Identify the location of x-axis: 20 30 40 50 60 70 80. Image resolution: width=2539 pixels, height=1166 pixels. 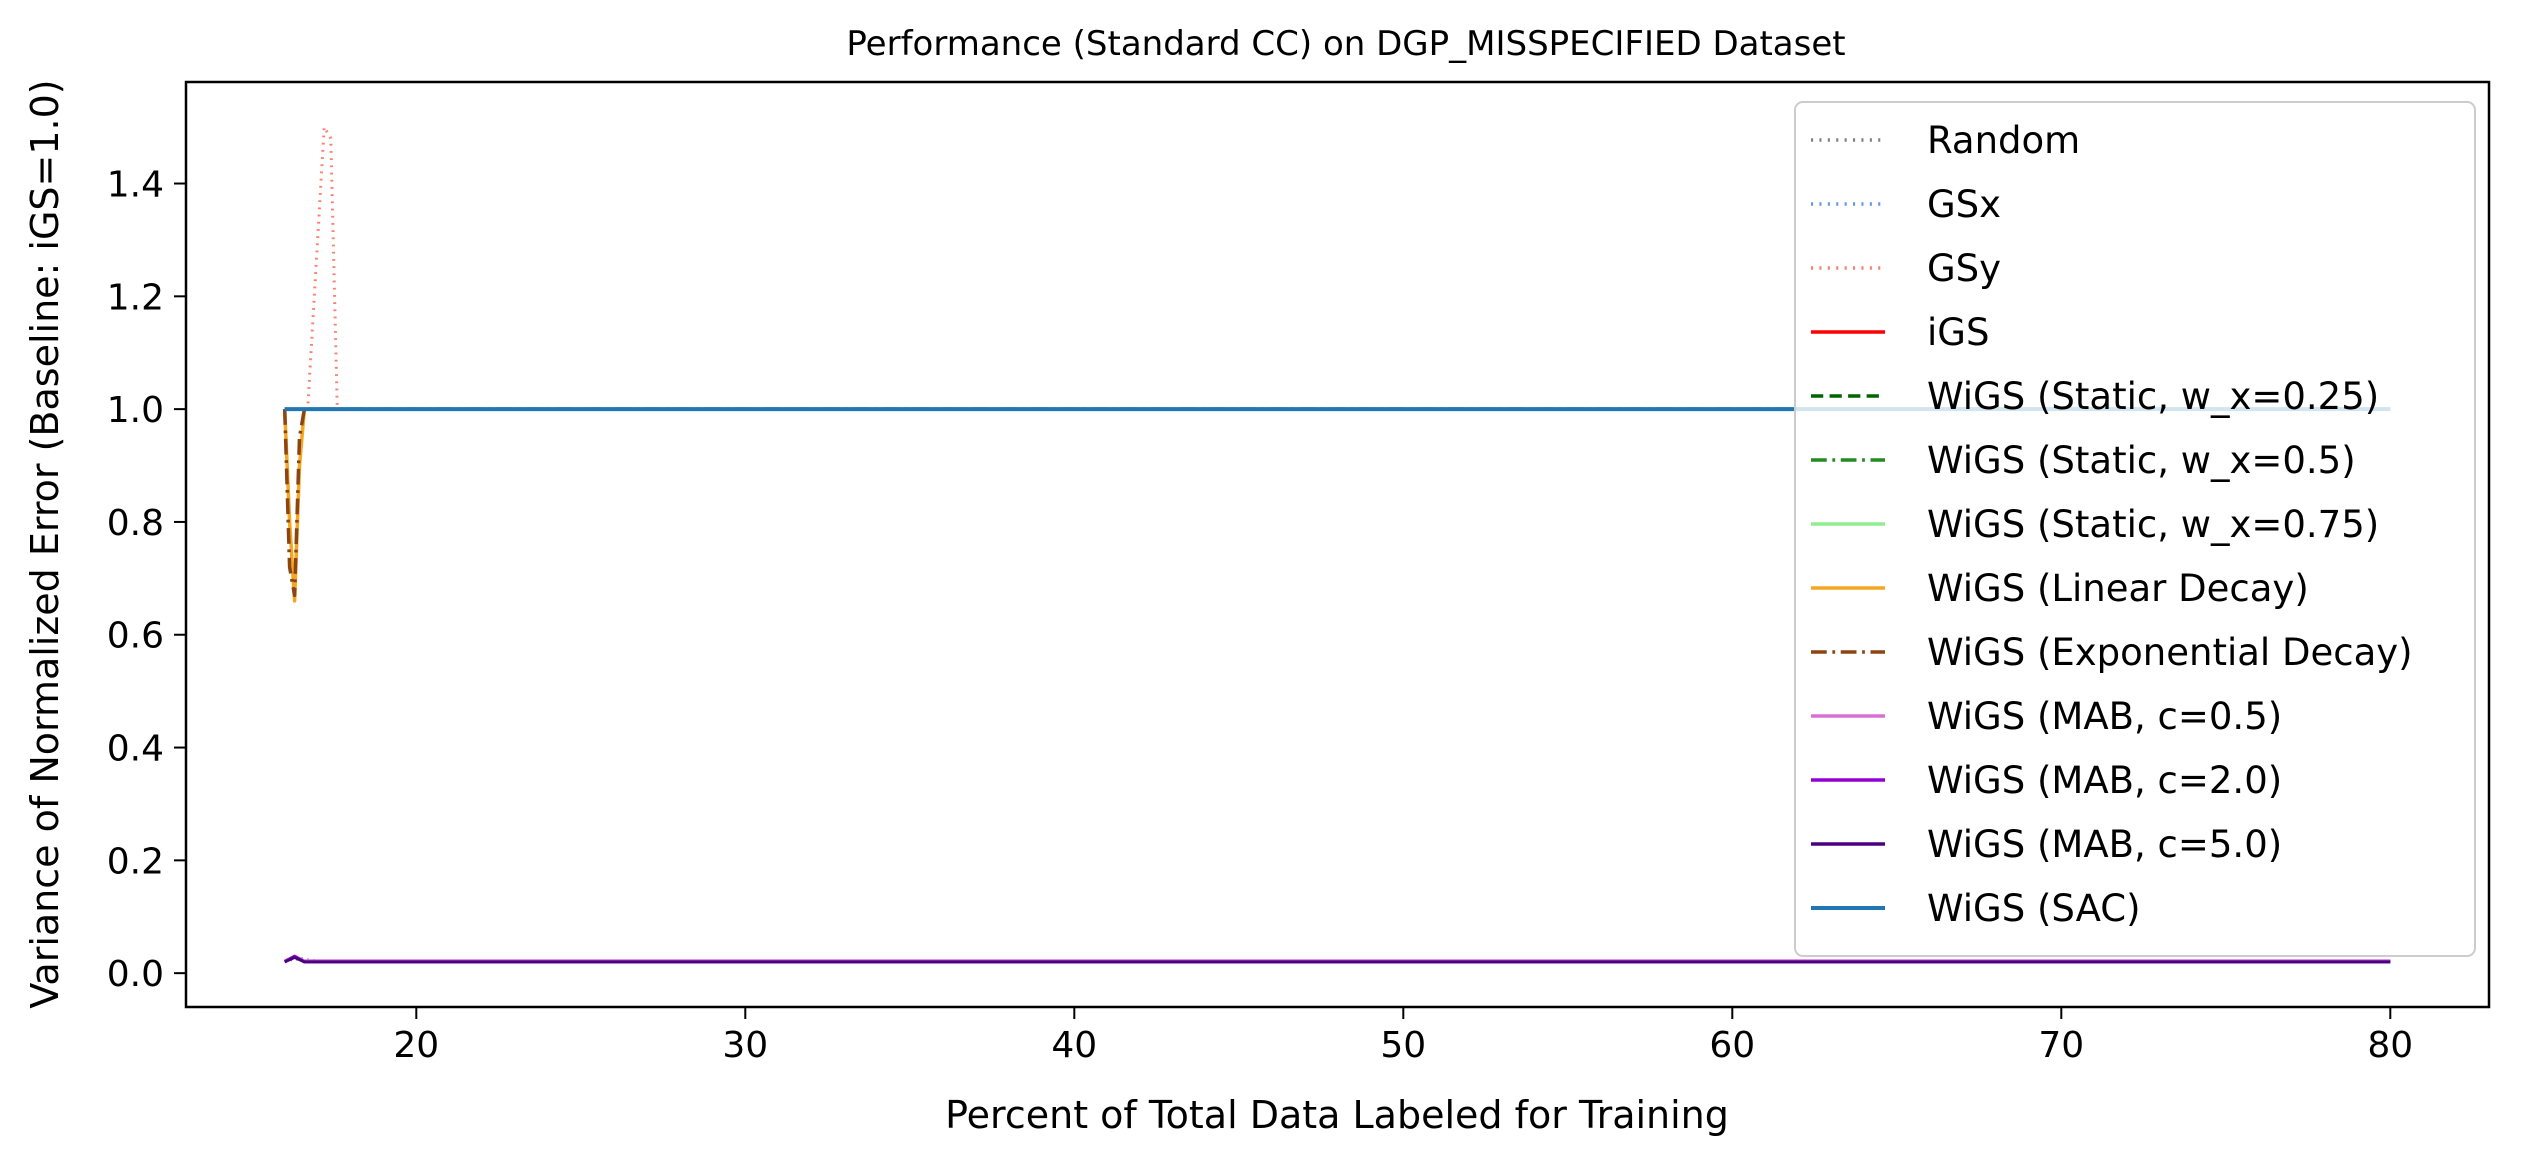
(1403, 1036).